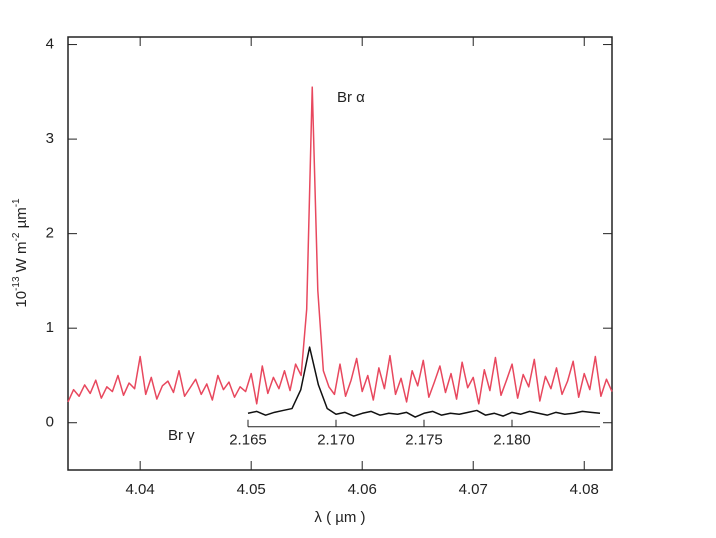 Image resolution: width=716 pixels, height=538 pixels. Describe the element at coordinates (424, 382) in the screenshot. I see `series-line` at that location.